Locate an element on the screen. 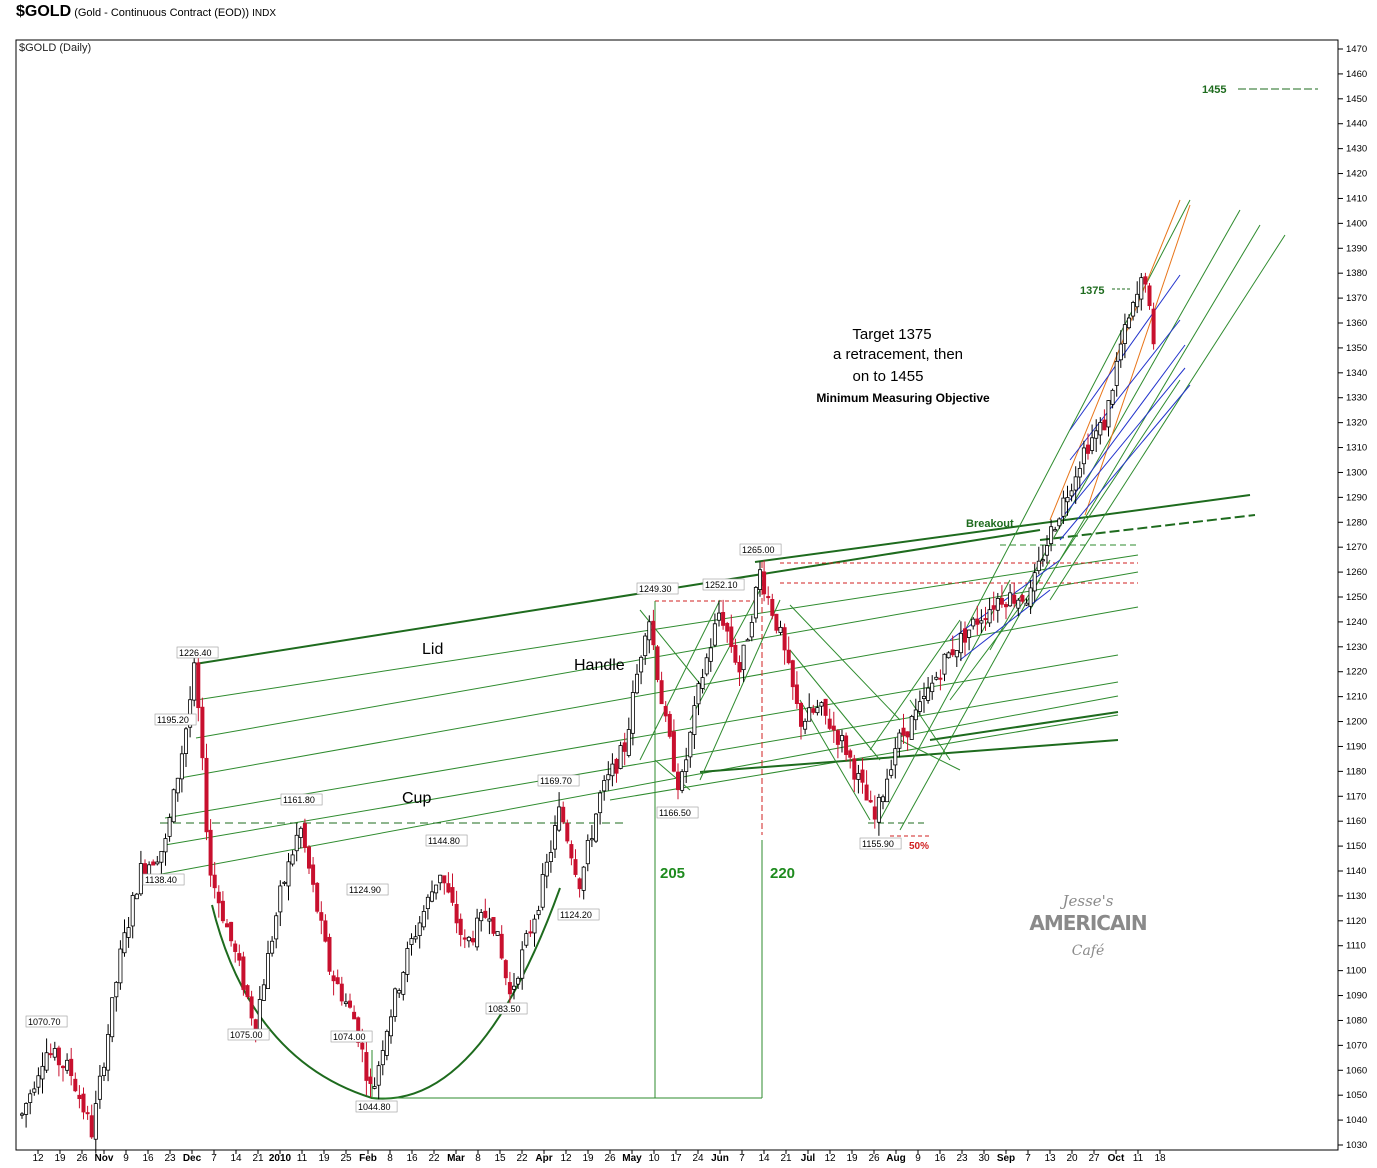 This screenshot has height=1168, width=1377. x-tick-label: 25 is located at coordinates (346, 1158).